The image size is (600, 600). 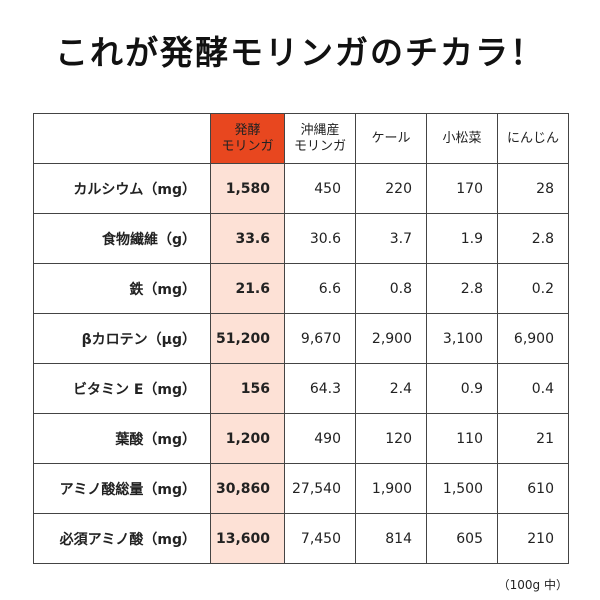 What do you see at coordinates (122, 138) in the screenshot?
I see `header-corner` at bounding box center [122, 138].